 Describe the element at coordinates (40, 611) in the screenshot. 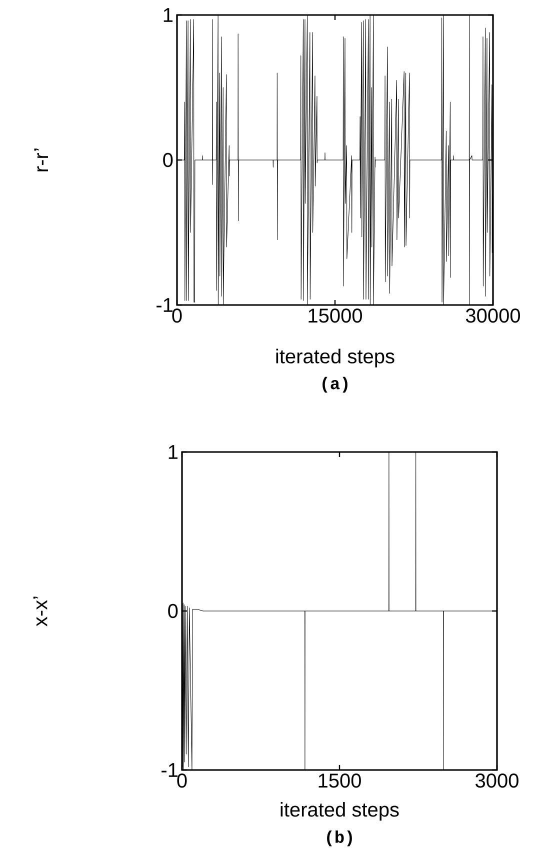

I see `y-axis-title: x-x’` at that location.